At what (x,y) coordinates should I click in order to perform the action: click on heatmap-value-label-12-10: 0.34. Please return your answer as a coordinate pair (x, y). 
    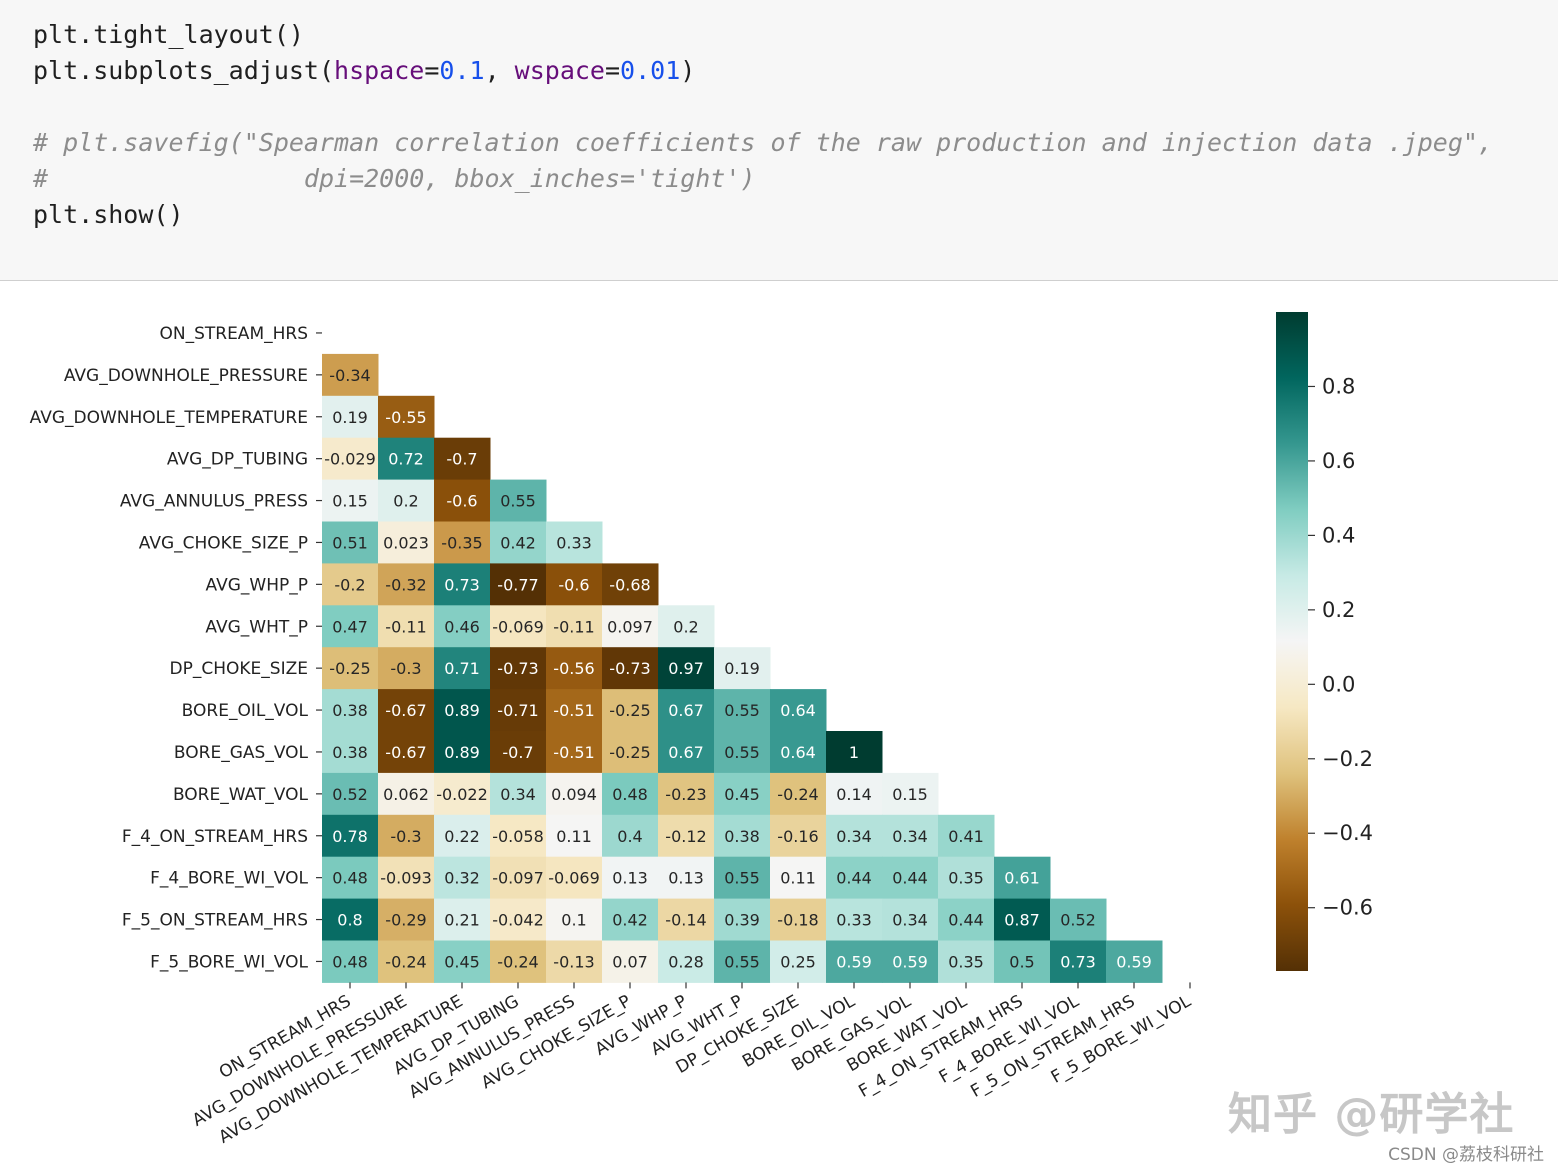
    Looking at the image, I should click on (910, 836).